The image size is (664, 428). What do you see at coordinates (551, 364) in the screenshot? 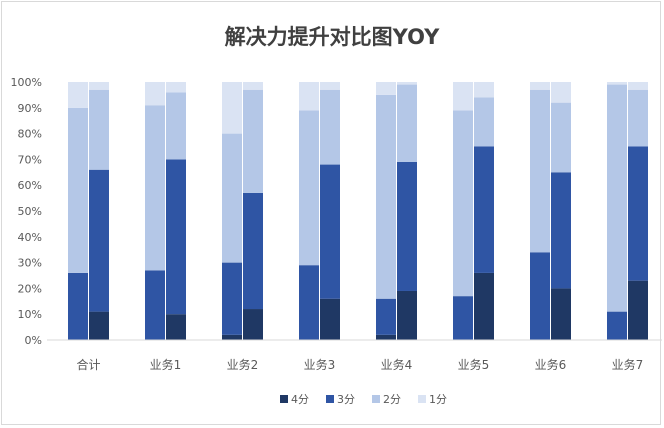
I see `x-category-label: 业务6` at bounding box center [551, 364].